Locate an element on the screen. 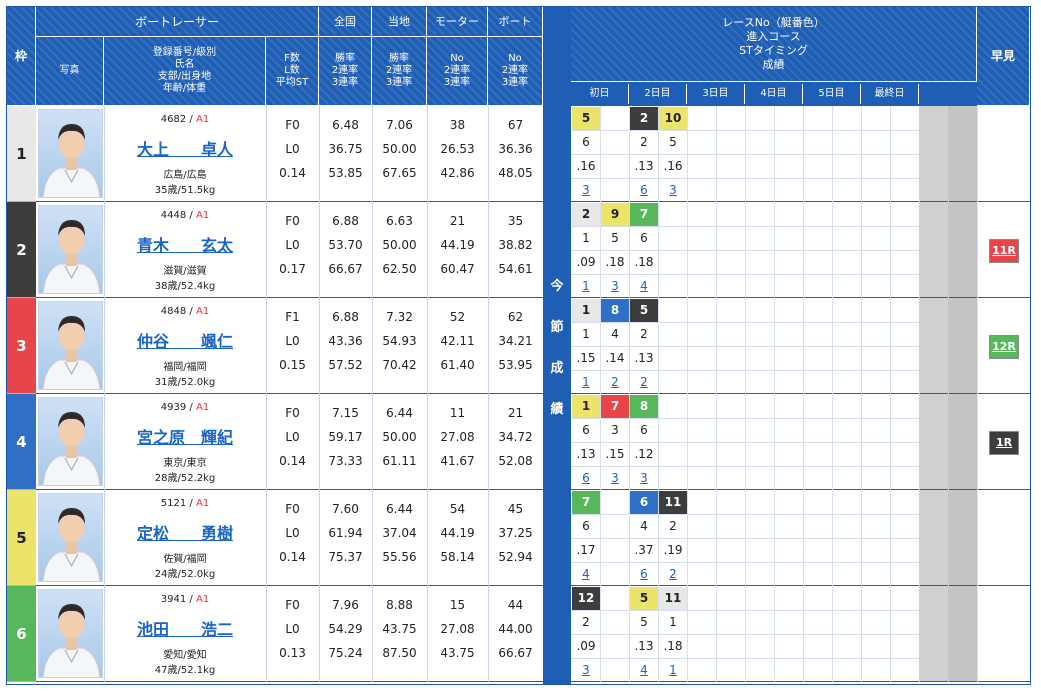 The width and height of the screenshot is (1041, 691). header-touchi: 当地 is located at coordinates (399, 22).